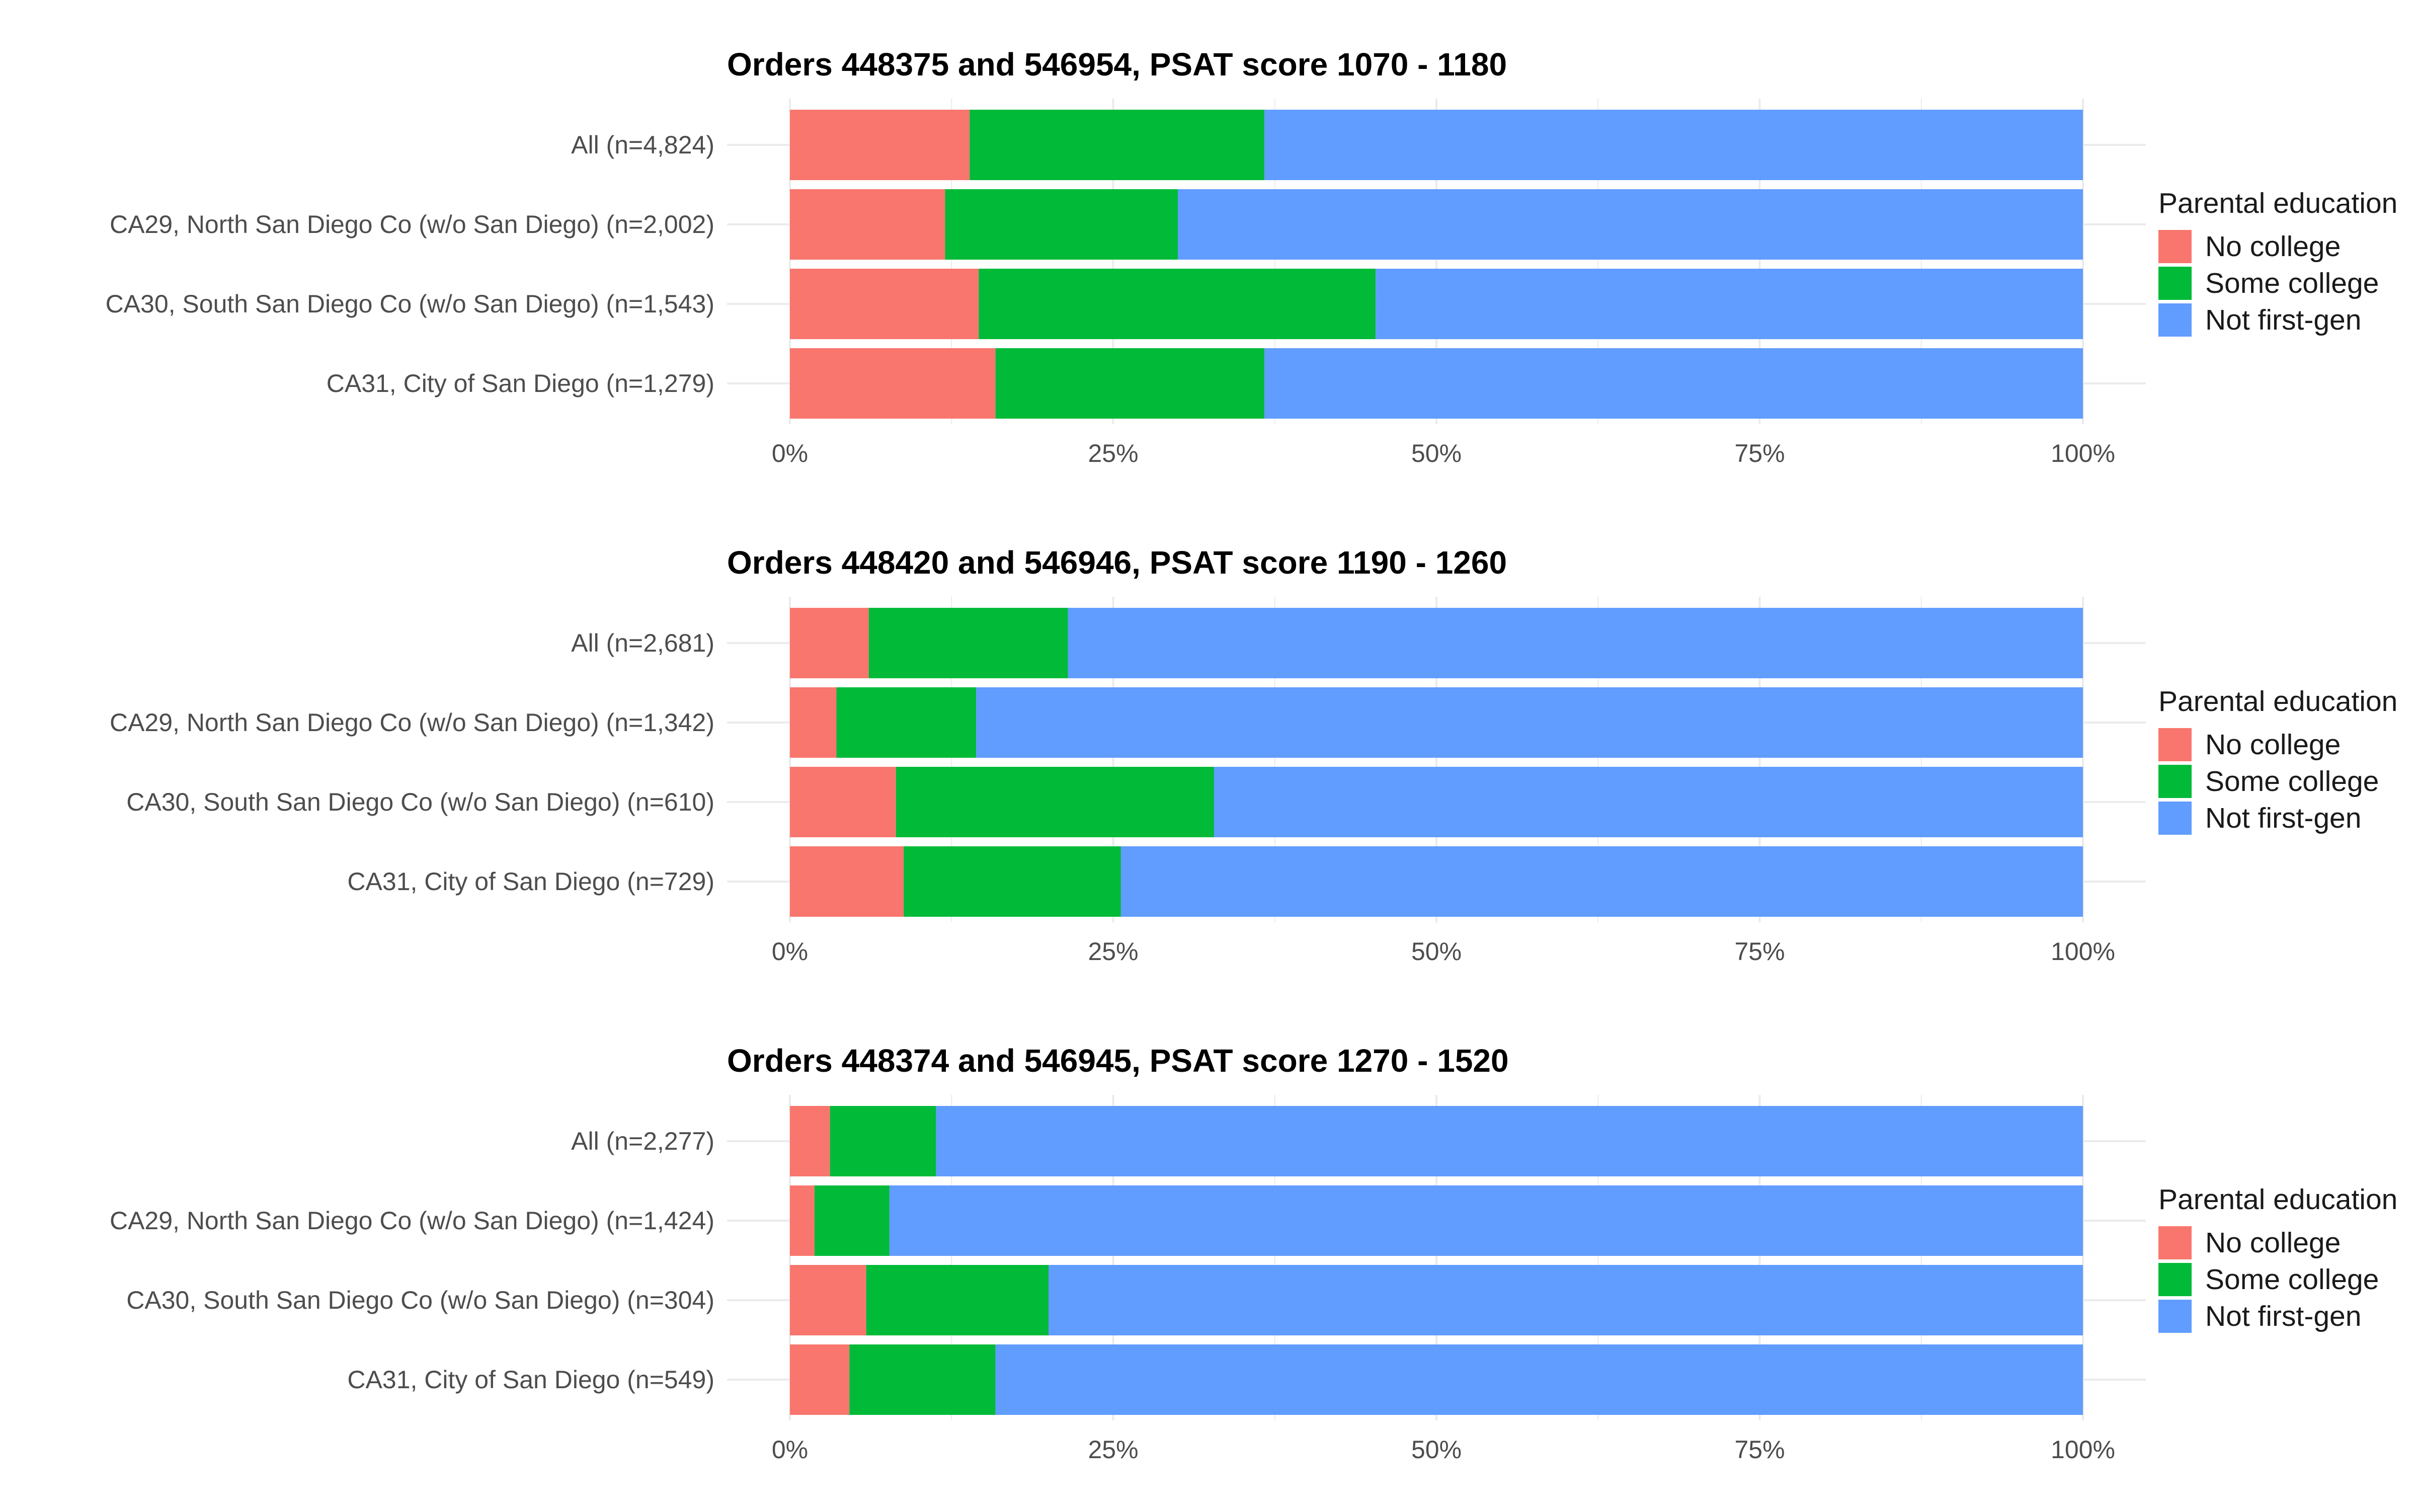 The height and width of the screenshot is (1512, 2415). What do you see at coordinates (520, 383) in the screenshot?
I see `category-label: CA31, City of San Diego (n=1,279)` at bounding box center [520, 383].